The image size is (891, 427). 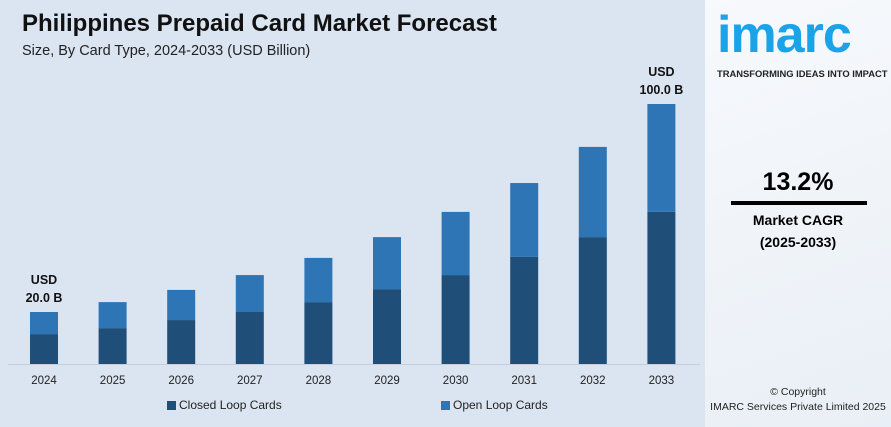 I want to click on cagr-label: Market CAGR, so click(x=798, y=220).